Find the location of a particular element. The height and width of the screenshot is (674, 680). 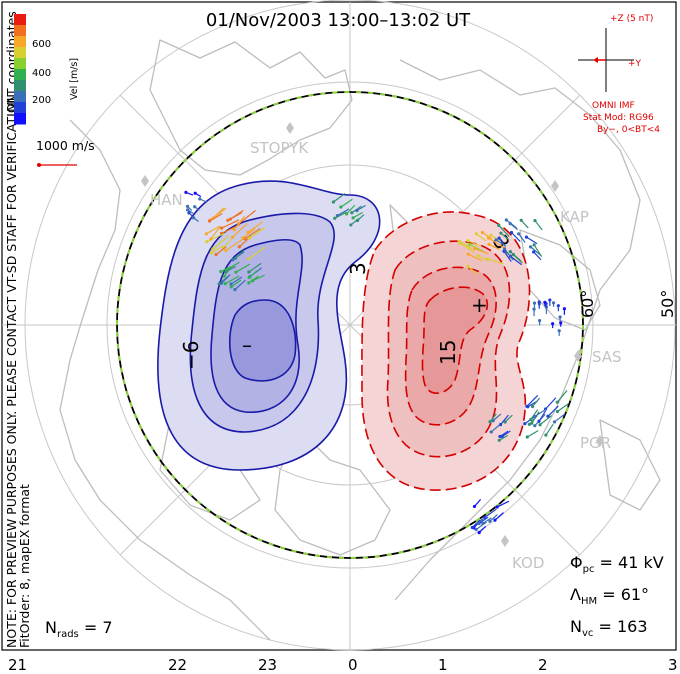

potential-max-mark: + is located at coordinates (479, 305).